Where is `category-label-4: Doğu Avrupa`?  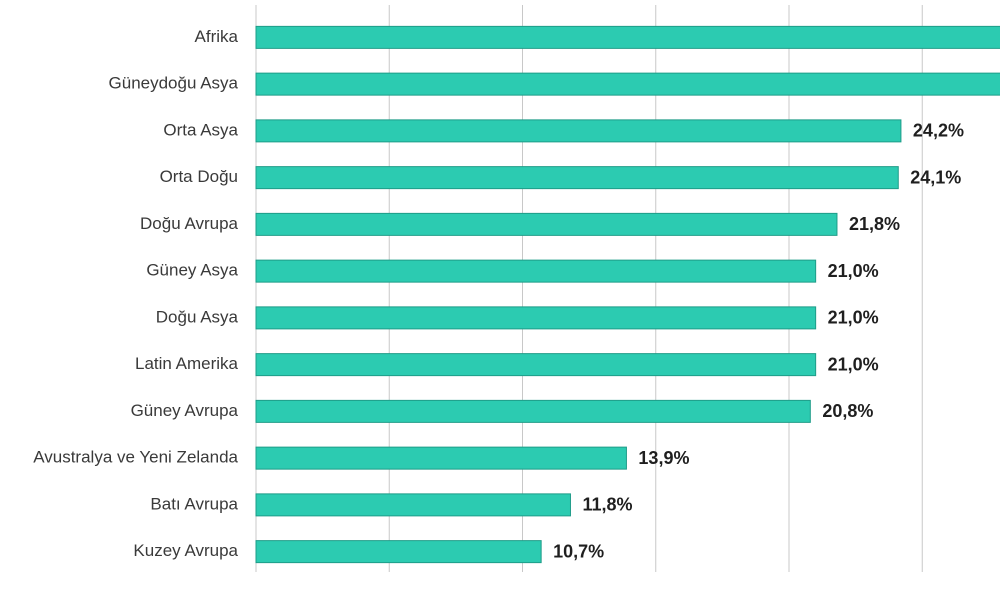
category-label-4: Doğu Avrupa is located at coordinates (189, 223).